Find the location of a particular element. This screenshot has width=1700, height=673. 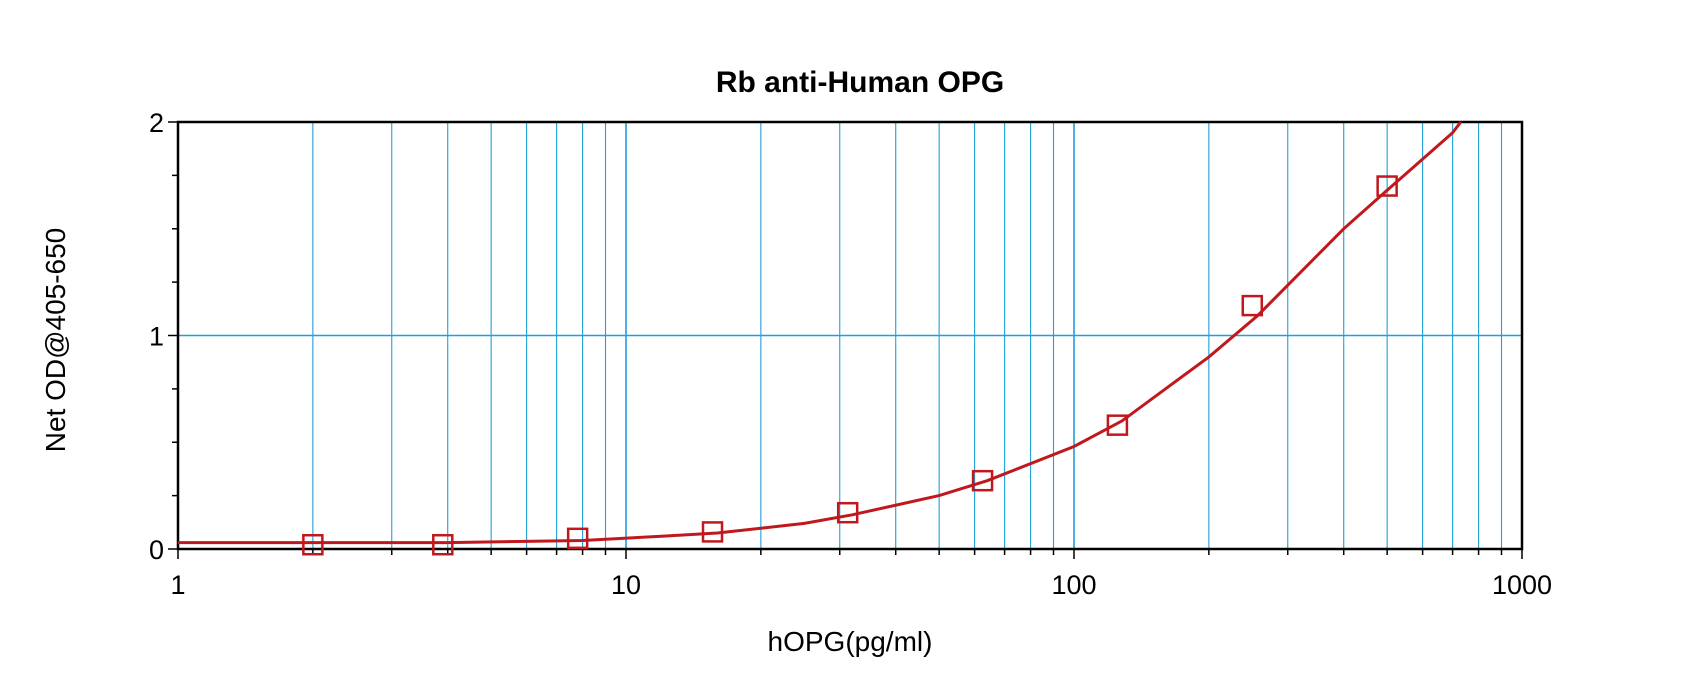

x-tick-label: 1 is located at coordinates (177, 585).